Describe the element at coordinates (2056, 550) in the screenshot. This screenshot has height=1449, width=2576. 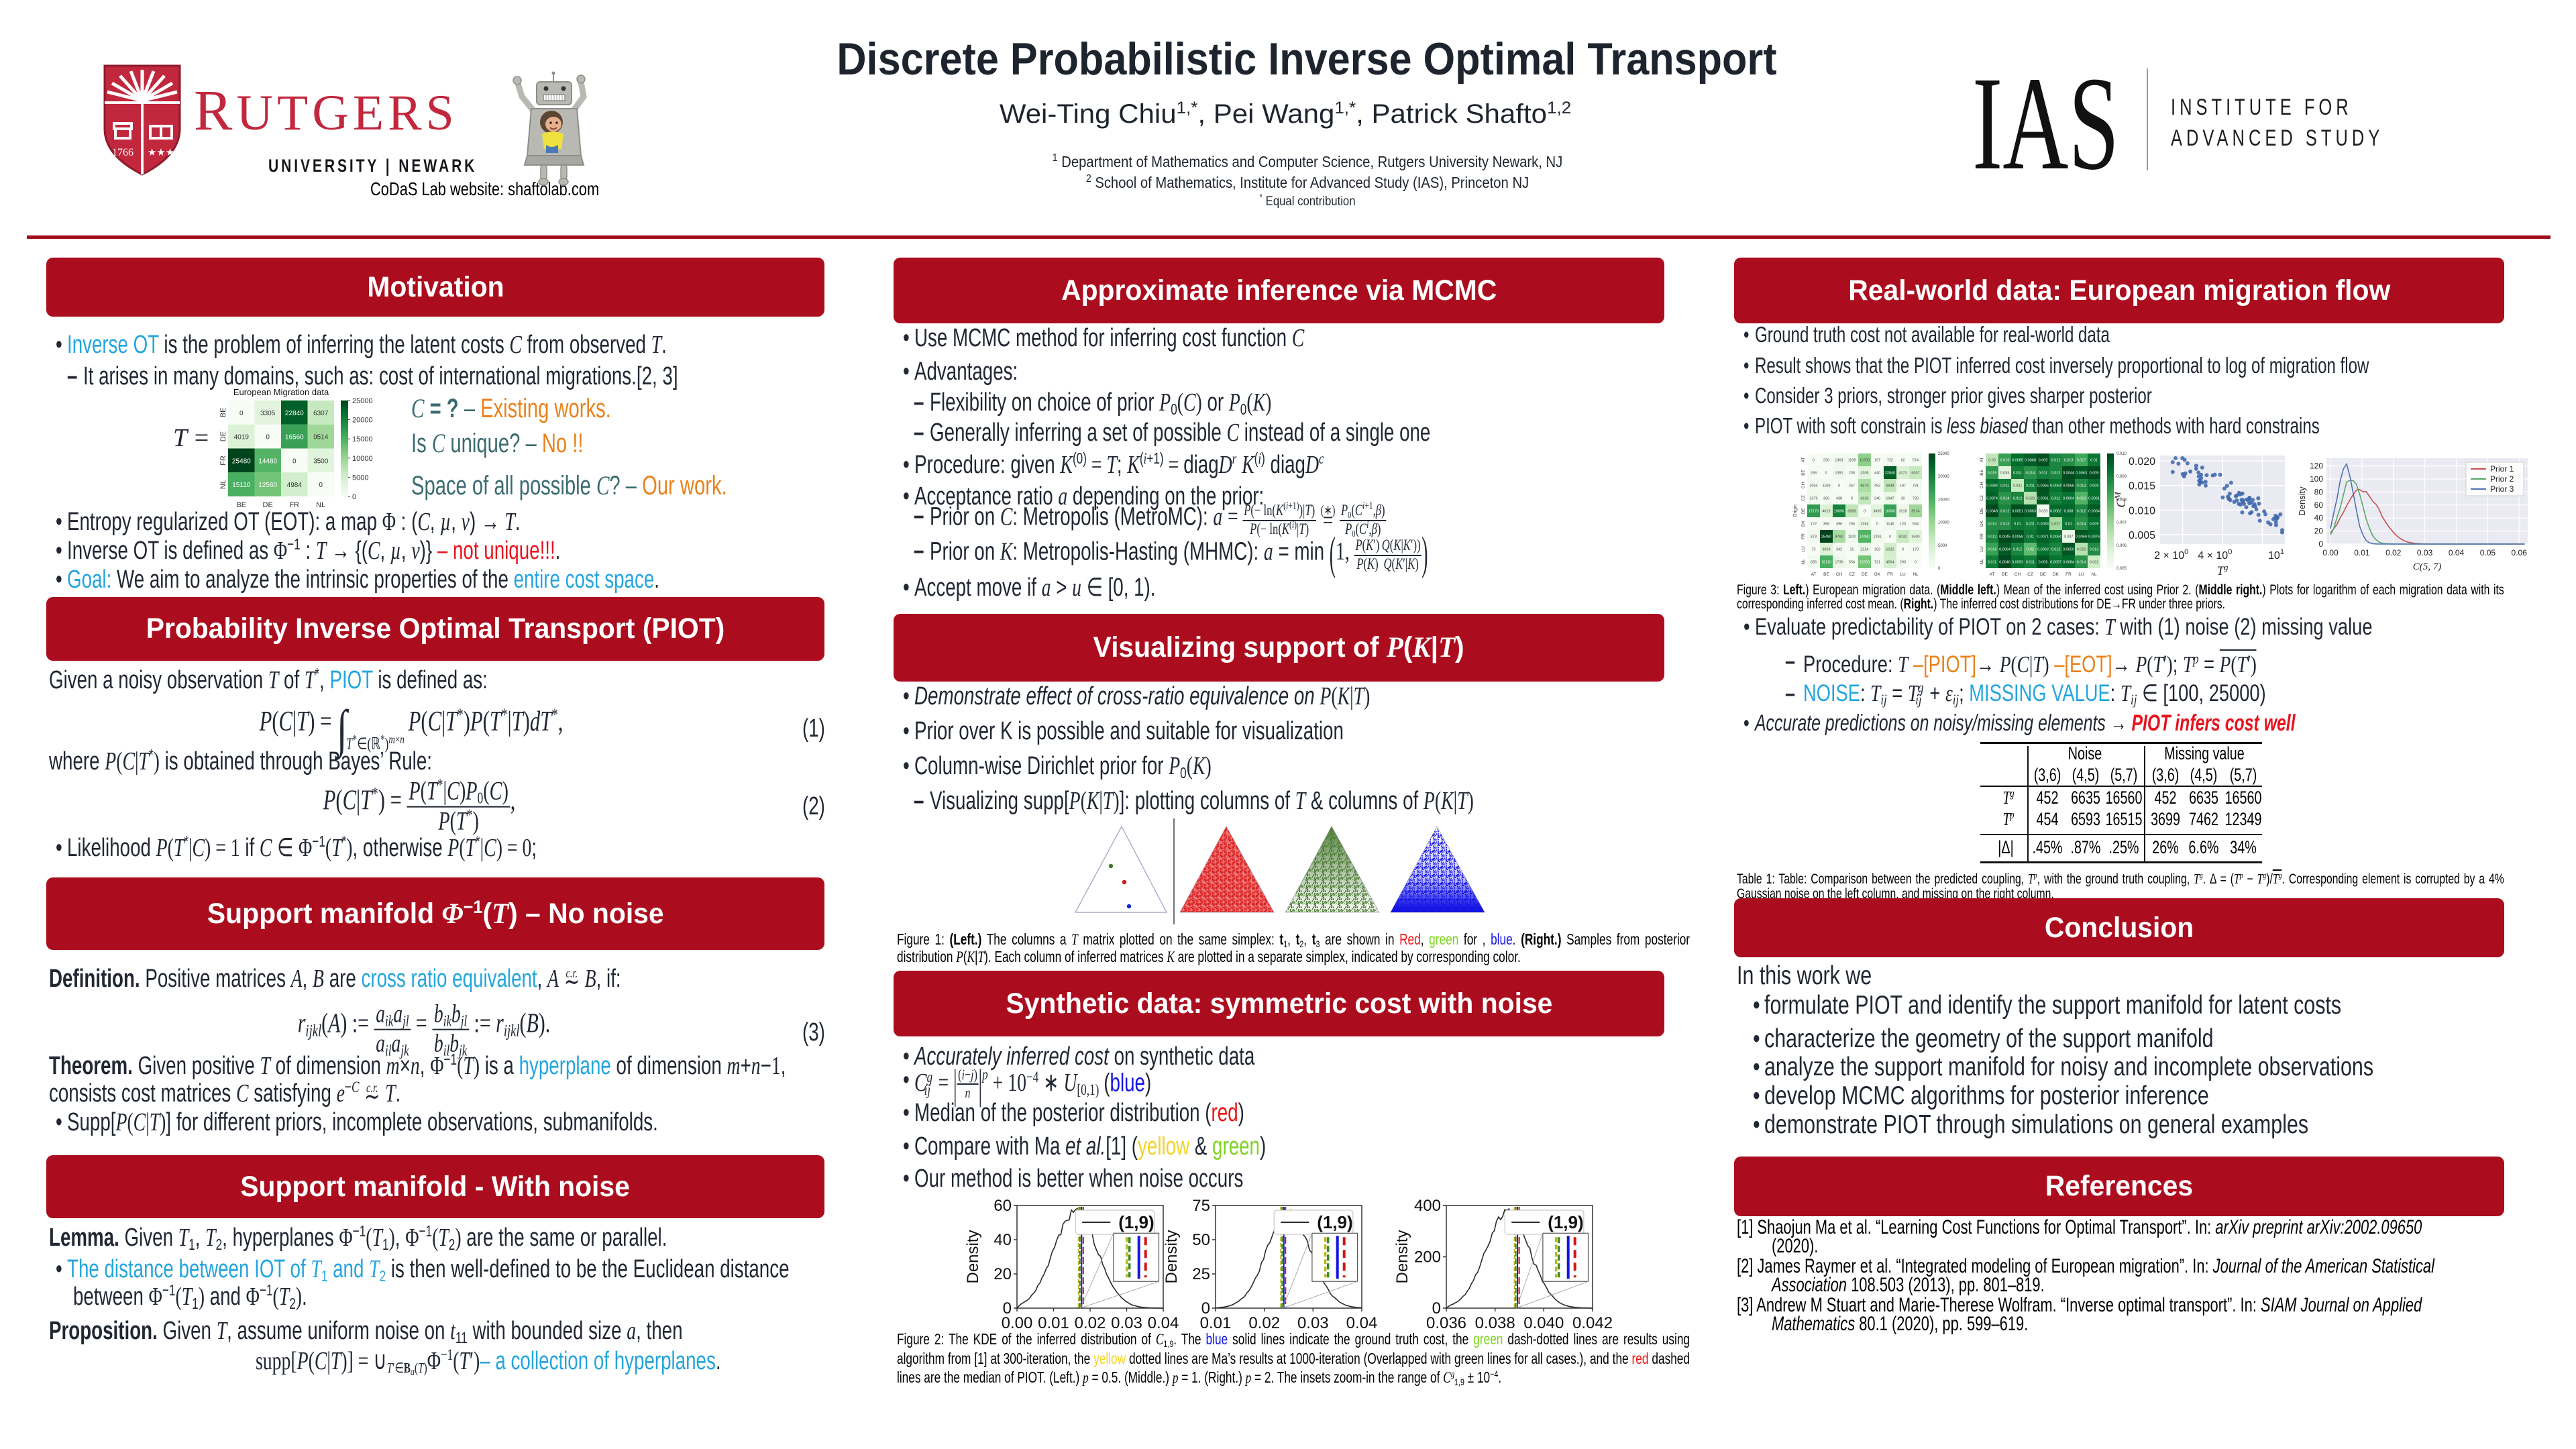
I see `svg-text: 0.012` at that location.